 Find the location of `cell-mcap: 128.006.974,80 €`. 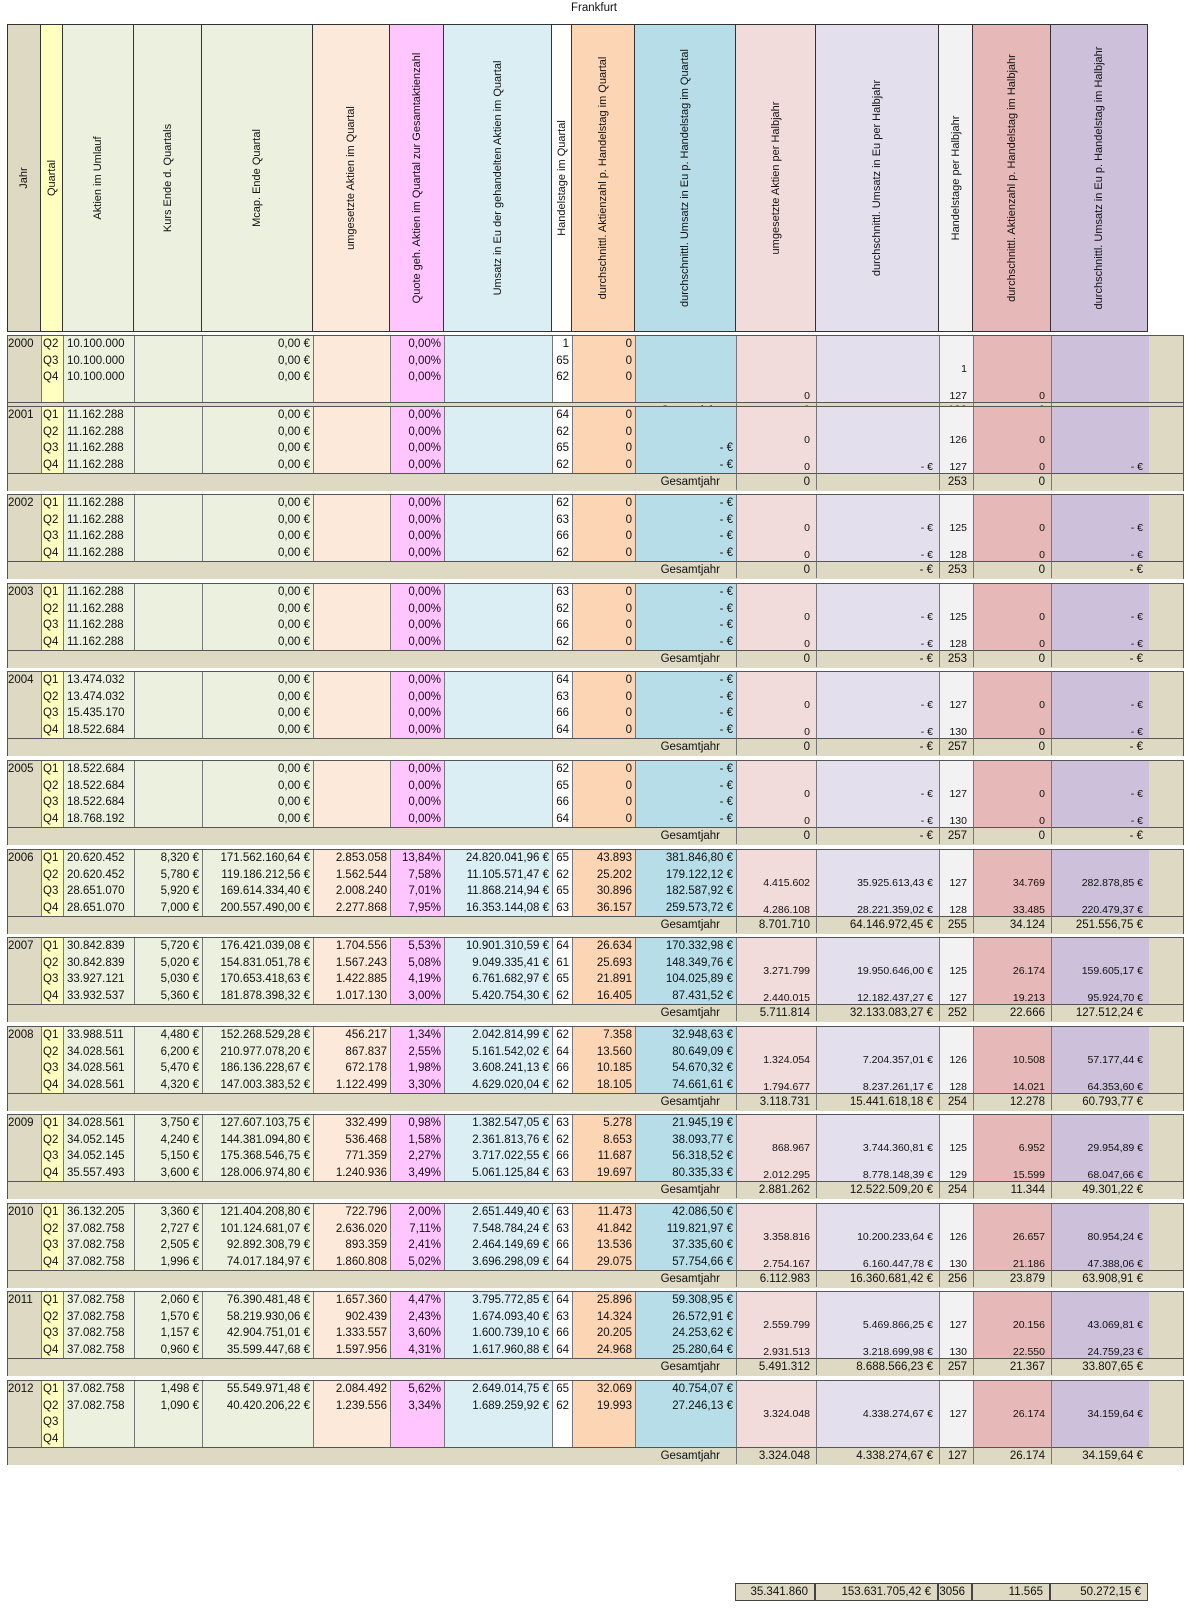

cell-mcap: 128.006.974,80 € is located at coordinates (265, 1172).